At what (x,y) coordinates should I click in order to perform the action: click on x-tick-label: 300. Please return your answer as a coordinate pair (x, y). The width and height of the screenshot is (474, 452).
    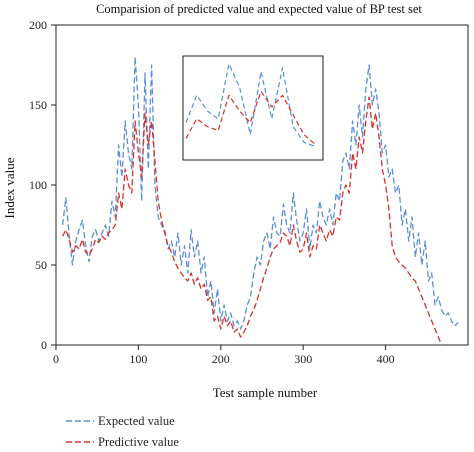
    Looking at the image, I should click on (303, 359).